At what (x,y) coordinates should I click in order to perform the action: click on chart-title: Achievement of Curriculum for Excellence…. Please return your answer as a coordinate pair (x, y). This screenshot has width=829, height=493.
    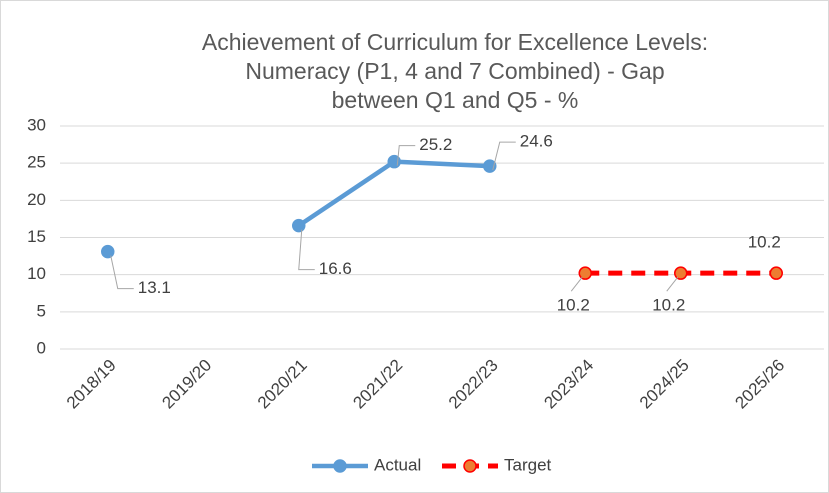
    Looking at the image, I should click on (455, 42).